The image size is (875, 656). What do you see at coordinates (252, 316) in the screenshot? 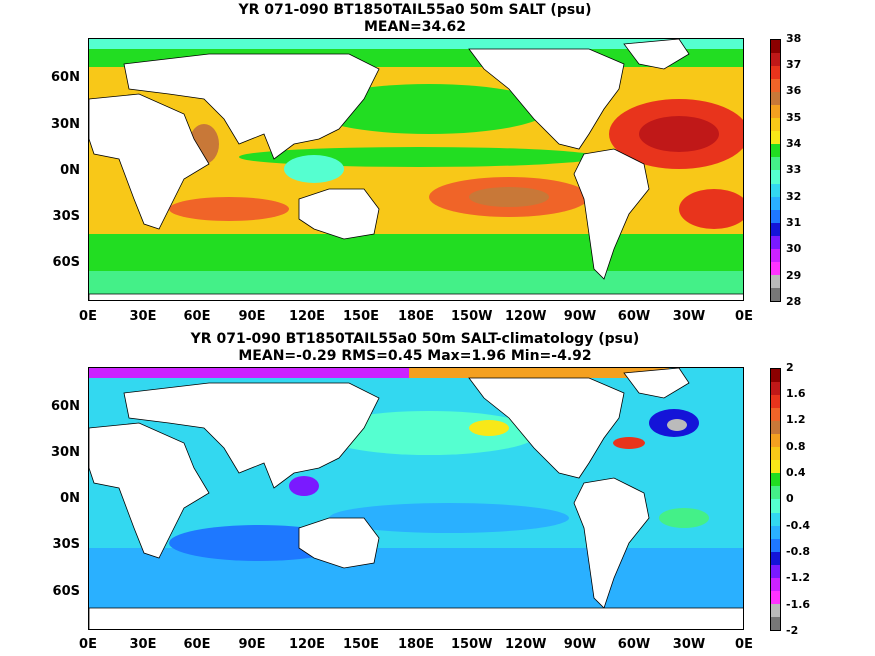
I see `top-lon-label: 90E` at bounding box center [252, 316].